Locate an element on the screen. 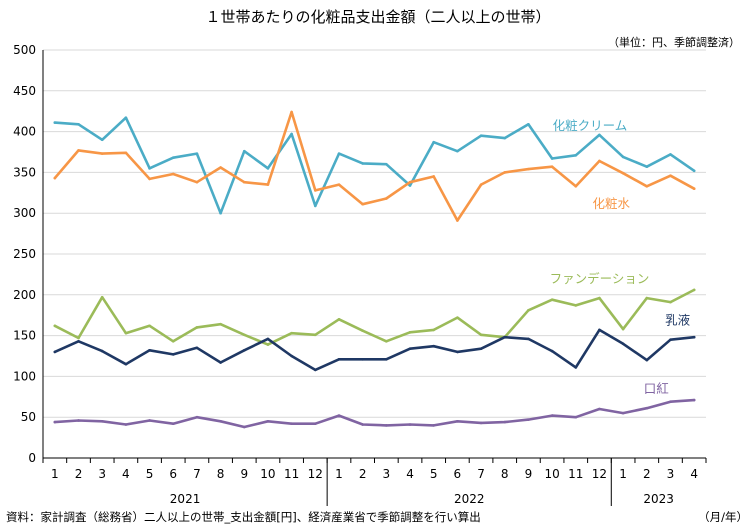  unit-note: （単位：円、季節調整済） is located at coordinates (674, 42).